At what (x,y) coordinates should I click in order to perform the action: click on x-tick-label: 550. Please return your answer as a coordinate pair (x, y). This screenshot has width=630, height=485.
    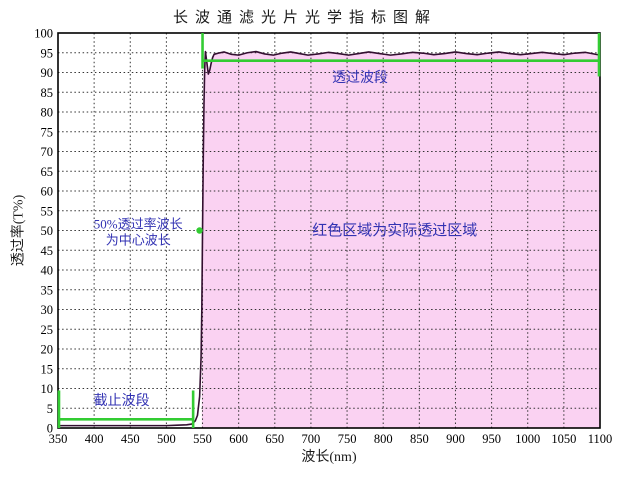
    Looking at the image, I should click on (202, 439).